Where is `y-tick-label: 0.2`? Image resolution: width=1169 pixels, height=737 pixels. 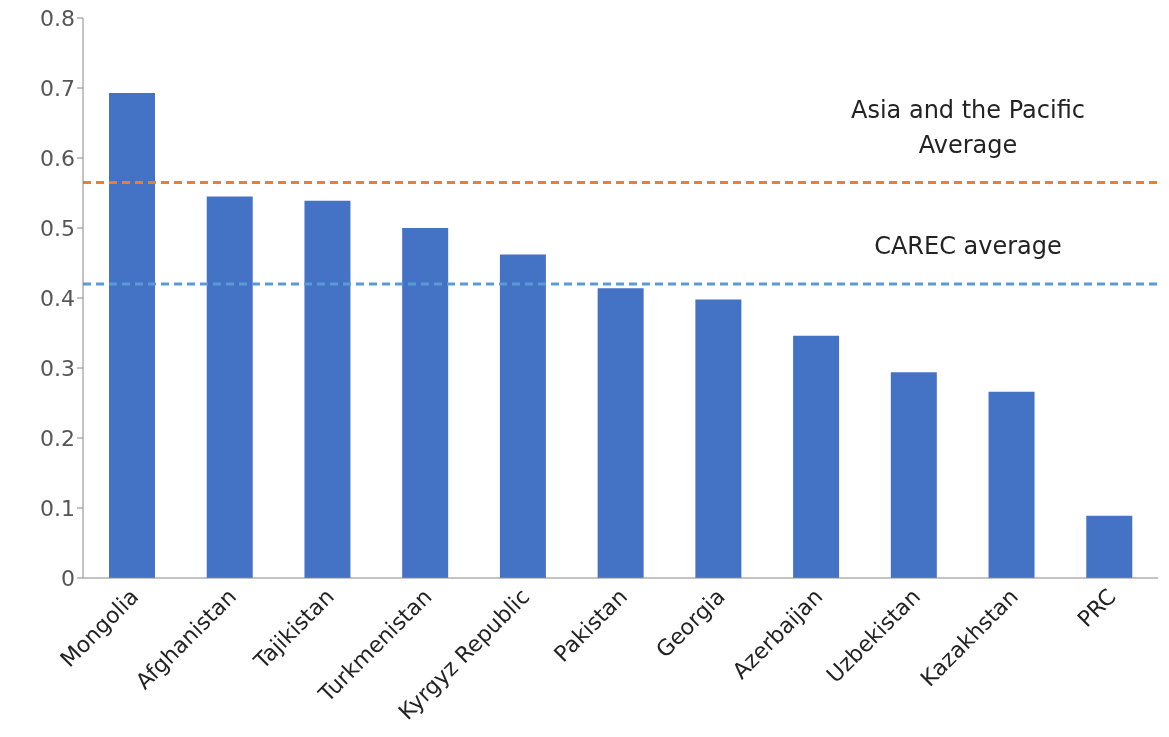 y-tick-label: 0.2 is located at coordinates (57, 438).